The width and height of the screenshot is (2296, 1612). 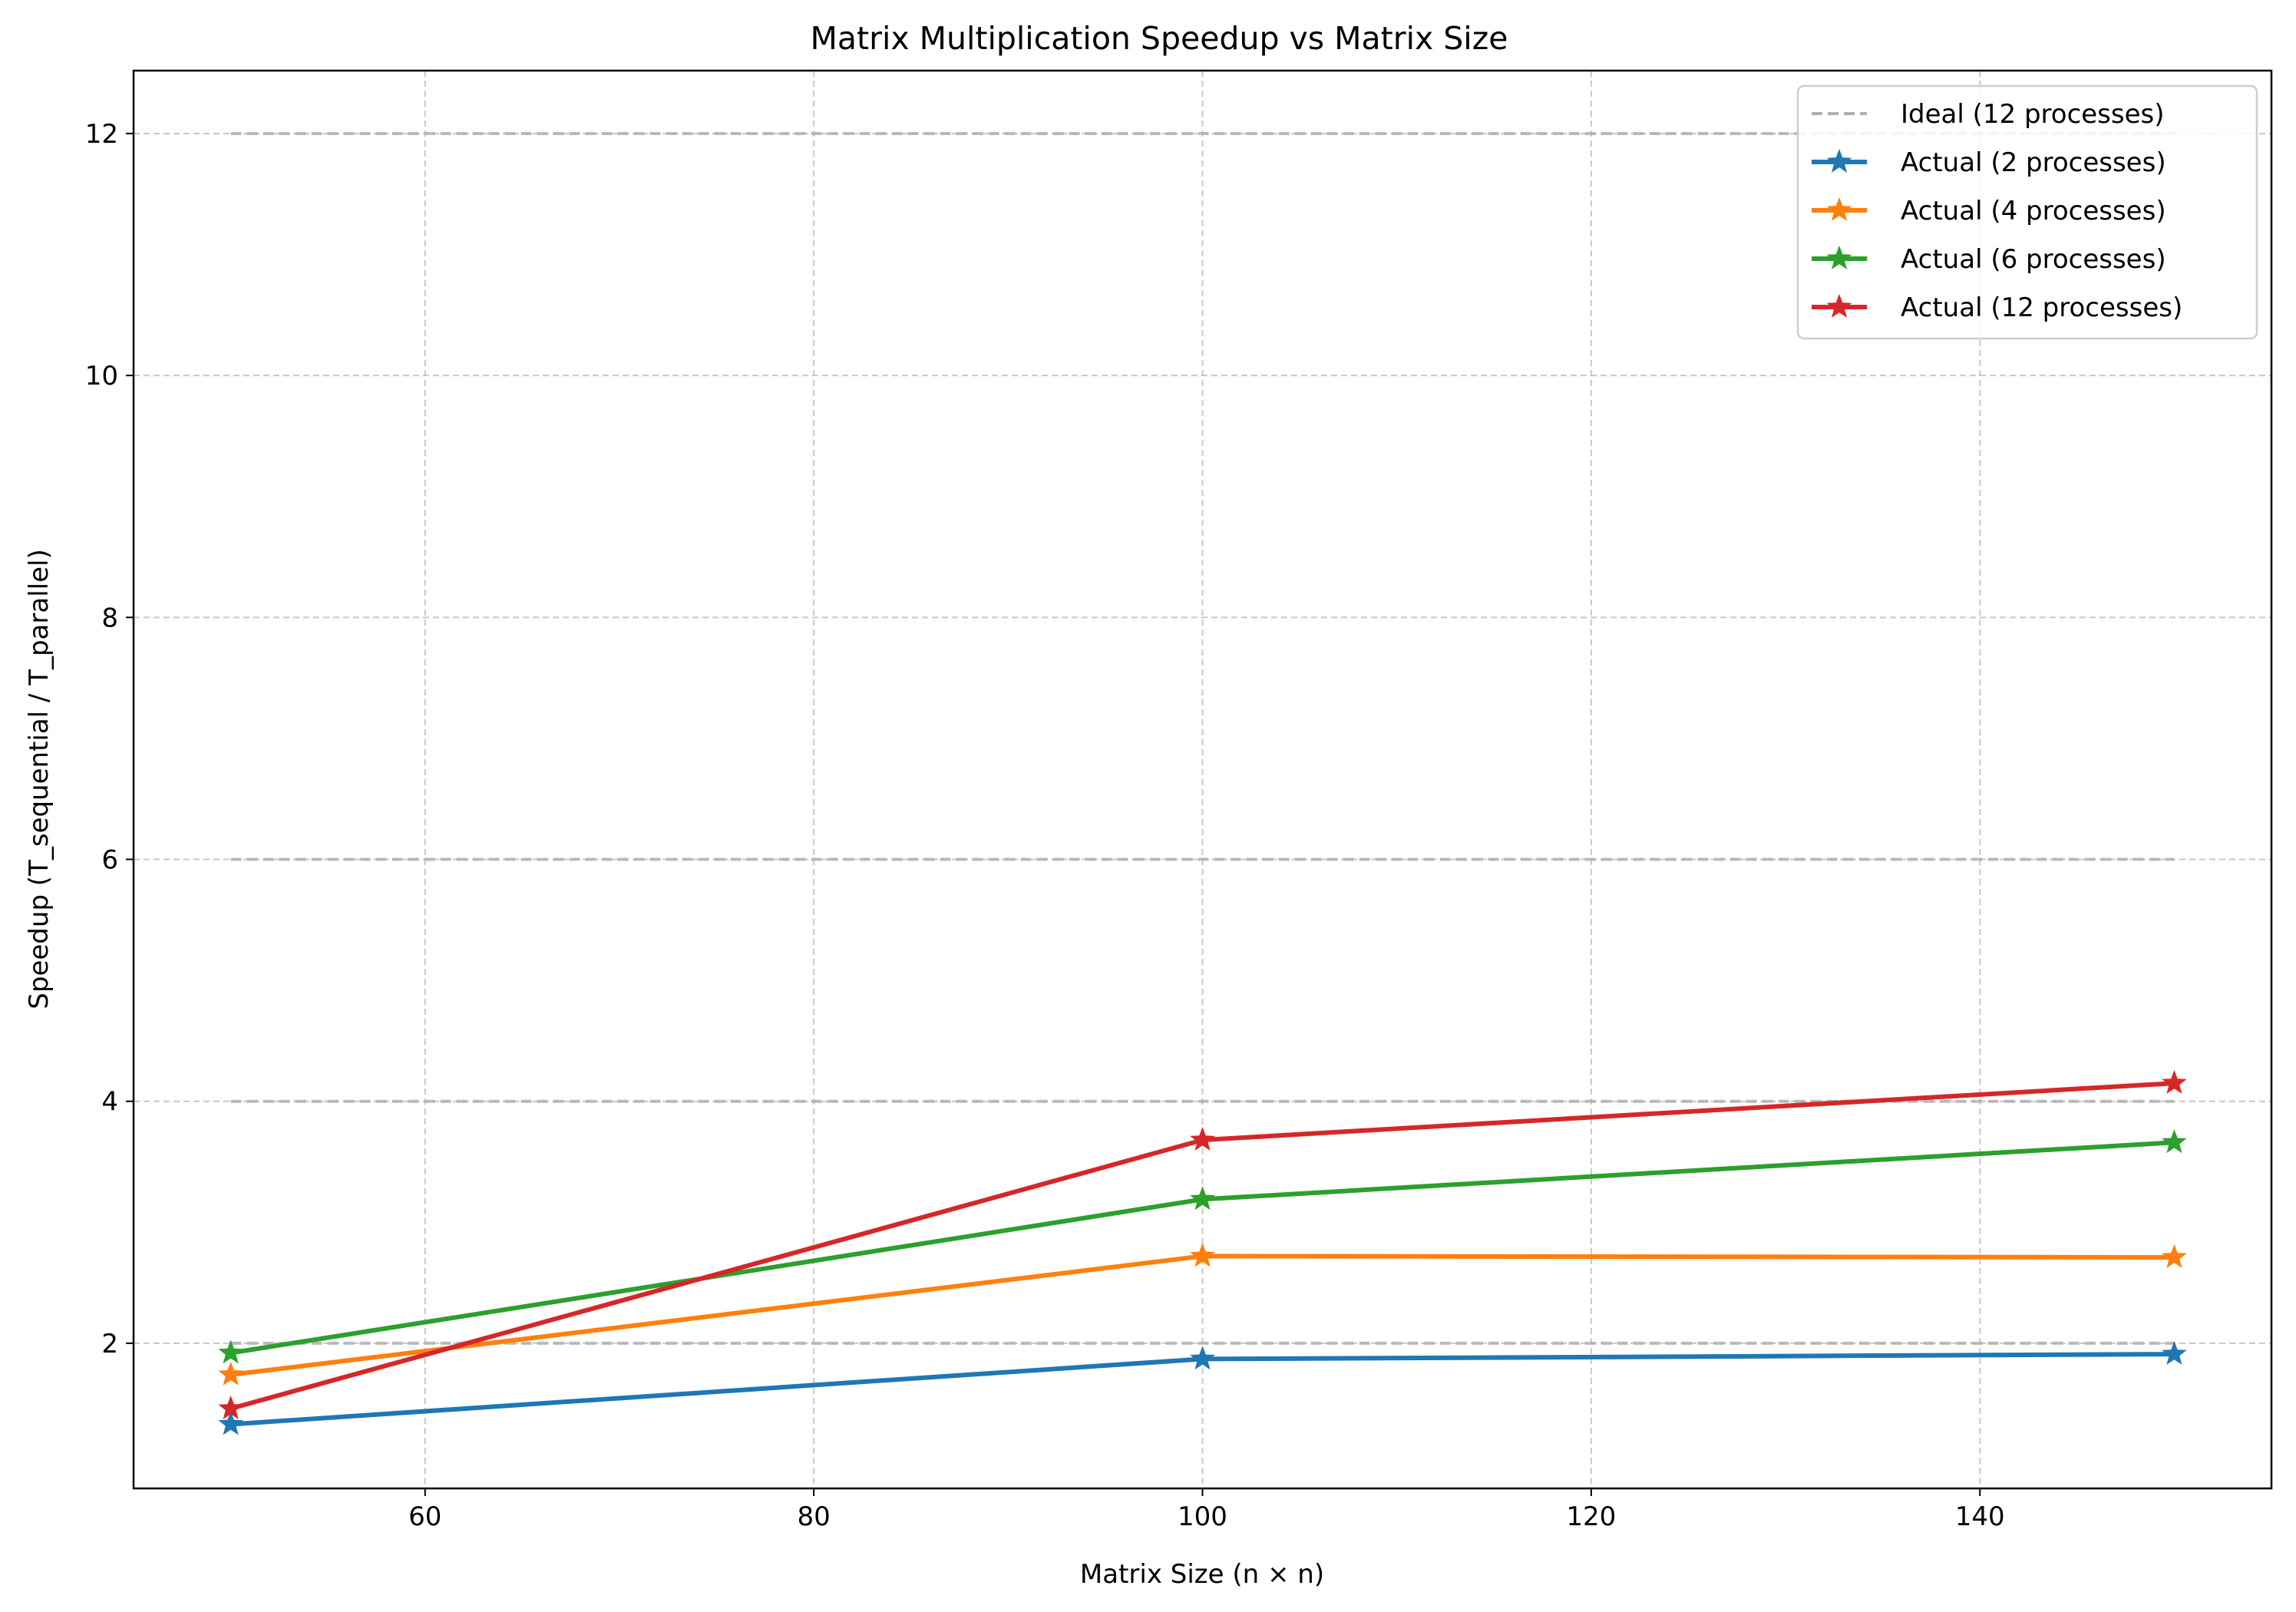 What do you see at coordinates (110, 1344) in the screenshot?
I see `y-tick-label: 2` at bounding box center [110, 1344].